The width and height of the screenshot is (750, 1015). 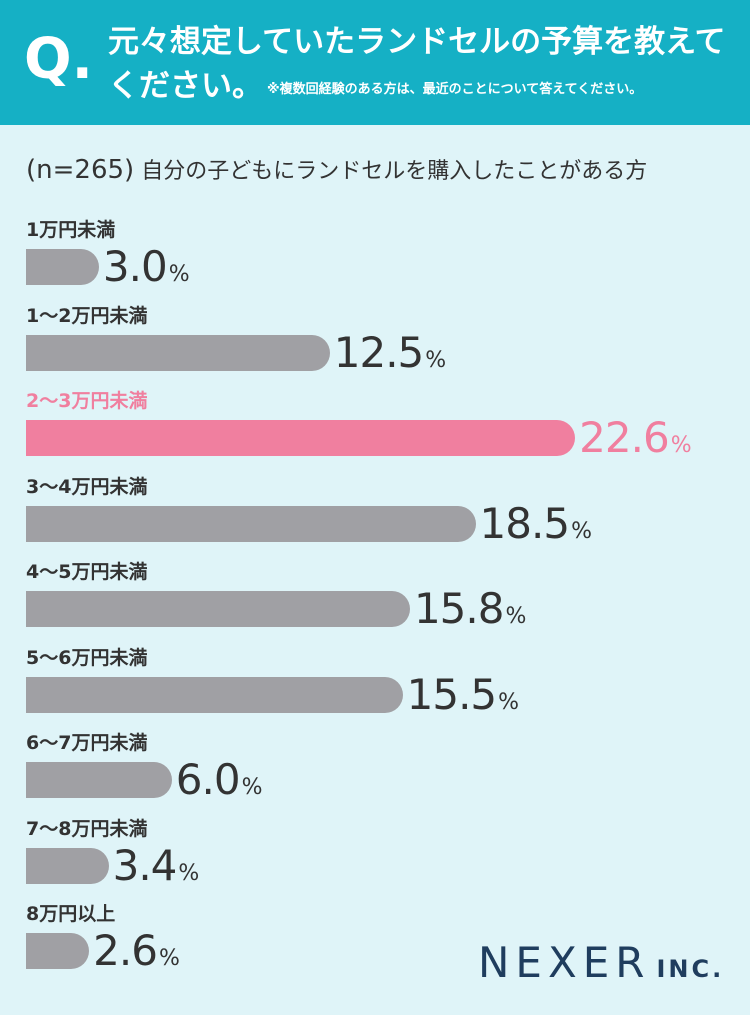 I want to click on question-note: ※複数回経験のある方は、最近のことについて答えてください。, so click(x=455, y=89).